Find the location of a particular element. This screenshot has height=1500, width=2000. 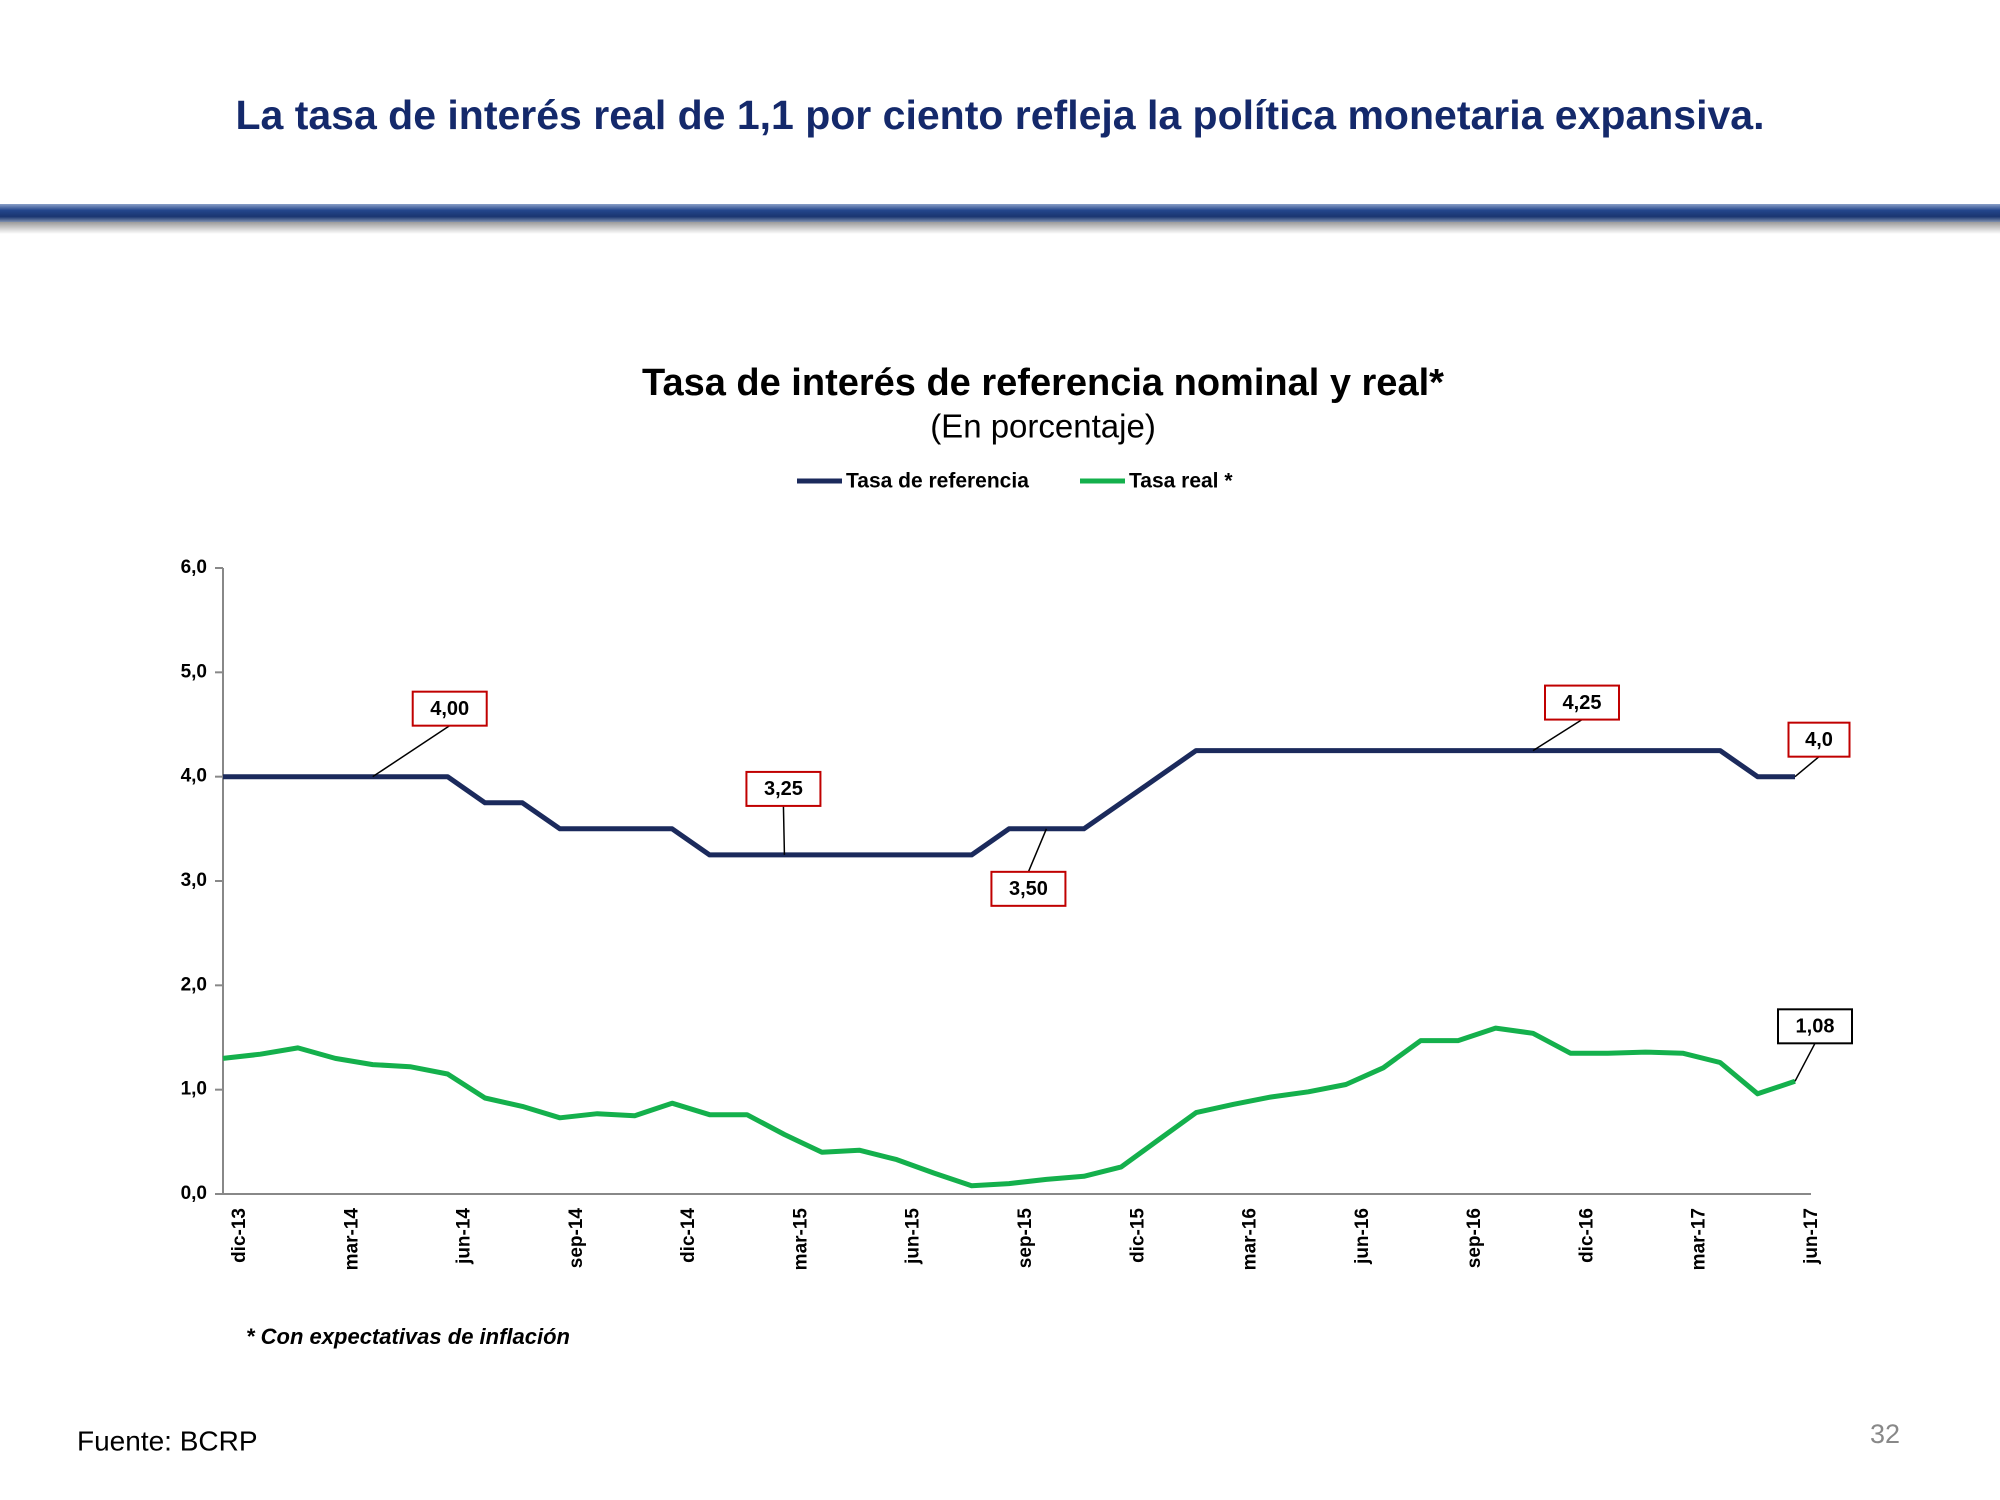

source: Fuente: BCRP is located at coordinates (167, 1440).